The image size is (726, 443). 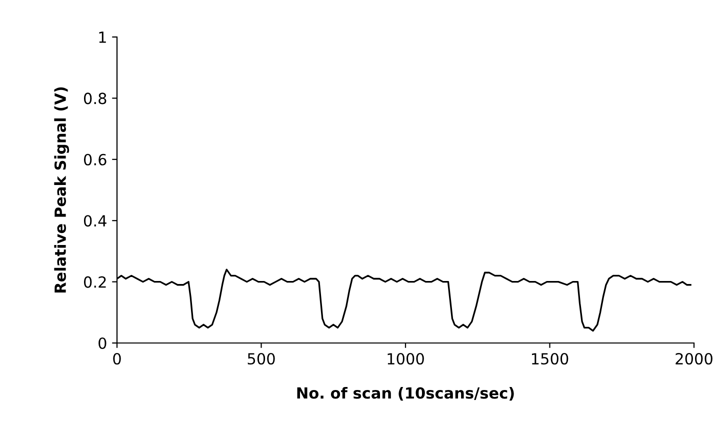 What do you see at coordinates (117, 358) in the screenshot?
I see `x-tick-label: 0` at bounding box center [117, 358].